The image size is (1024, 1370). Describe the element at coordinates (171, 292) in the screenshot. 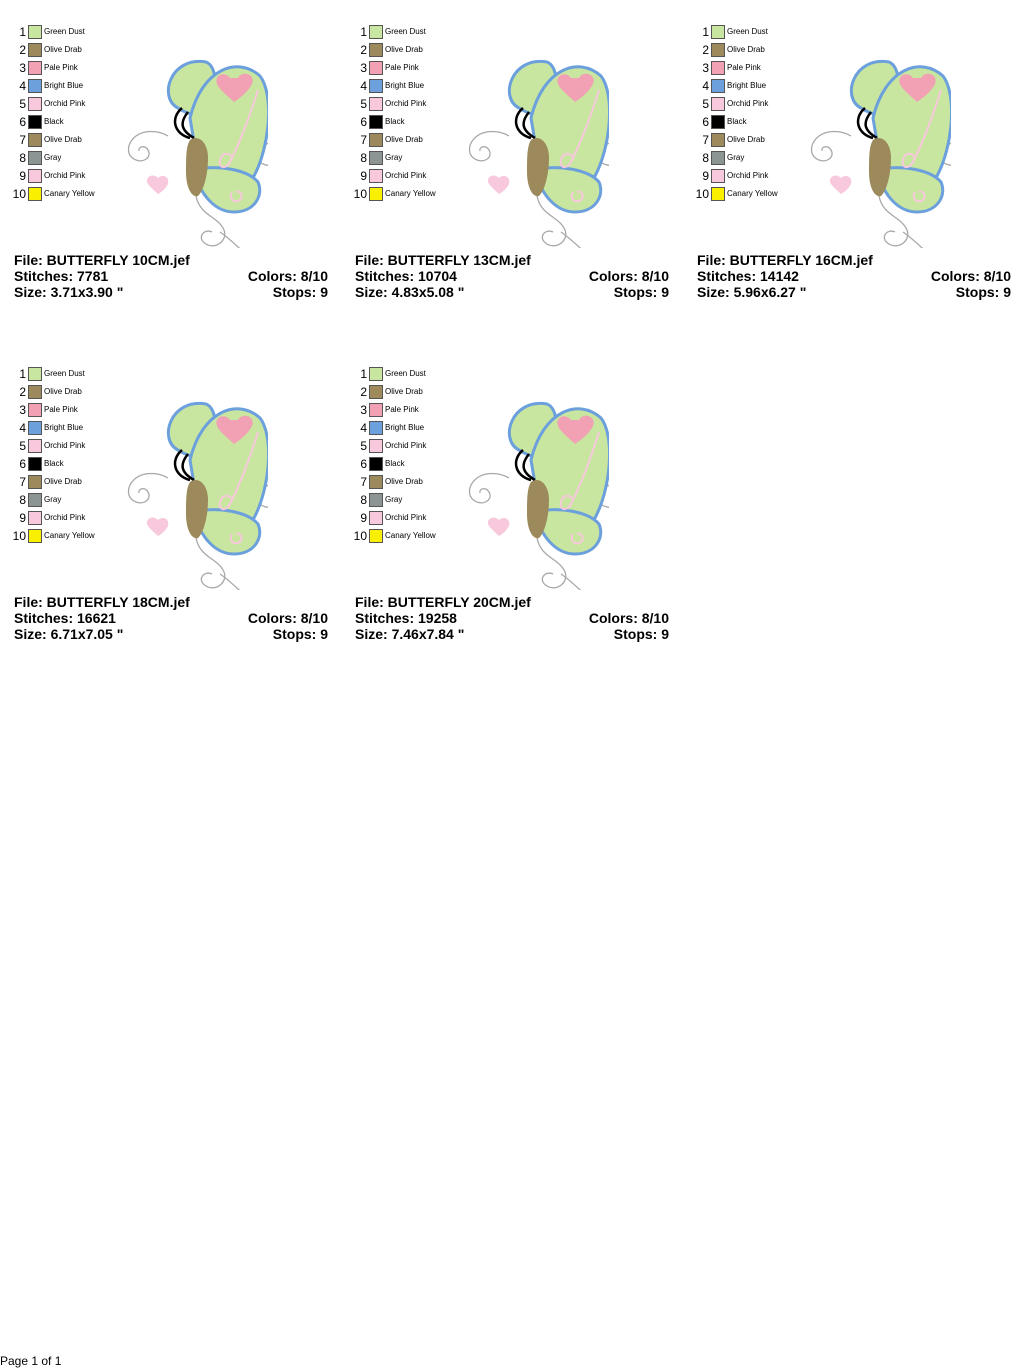

I see `size-row: Size: 3.71x3.90 " Stops: 9` at that location.